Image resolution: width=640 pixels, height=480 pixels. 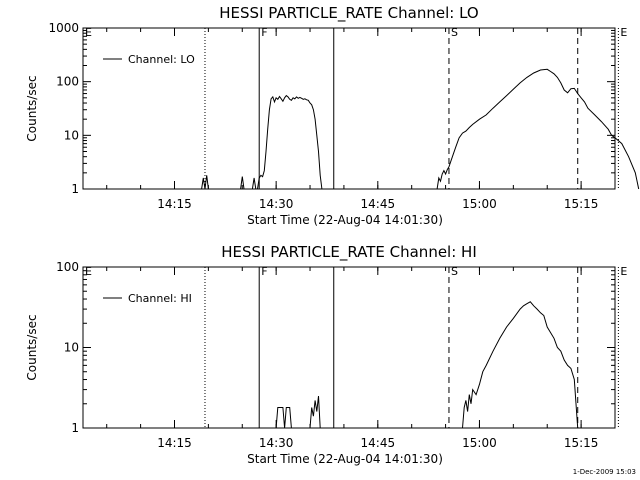 I want to click on y-tick-label: 1000, so click(x=63, y=28).